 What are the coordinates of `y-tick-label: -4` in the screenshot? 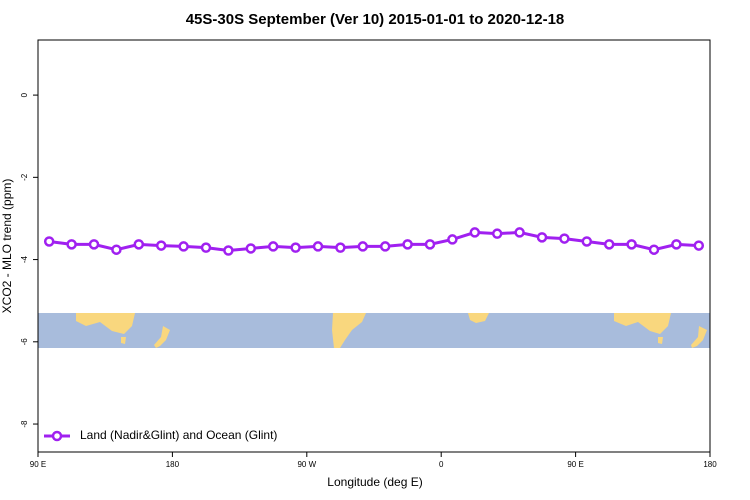 It's located at (24, 259).